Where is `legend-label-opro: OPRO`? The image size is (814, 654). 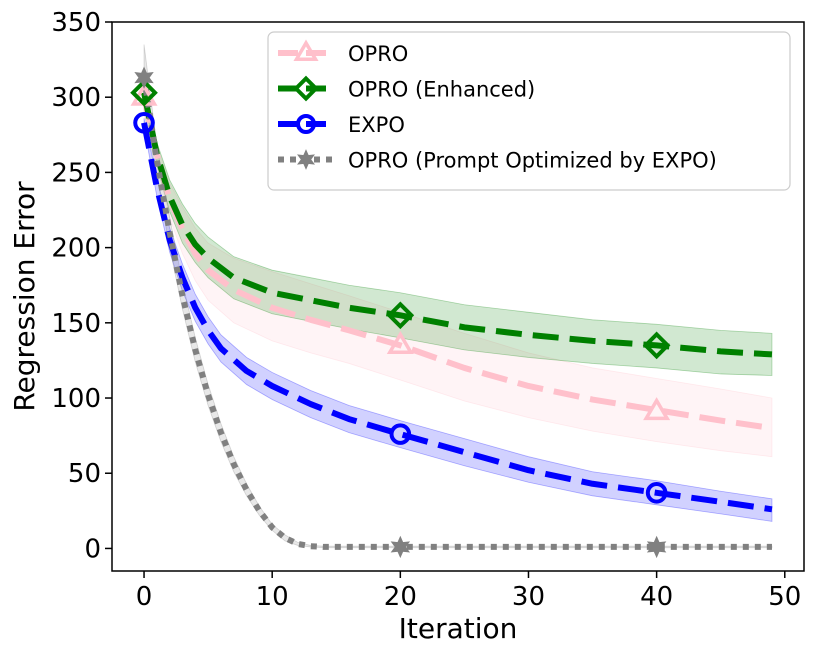
legend-label-opro: OPRO is located at coordinates (378, 54).